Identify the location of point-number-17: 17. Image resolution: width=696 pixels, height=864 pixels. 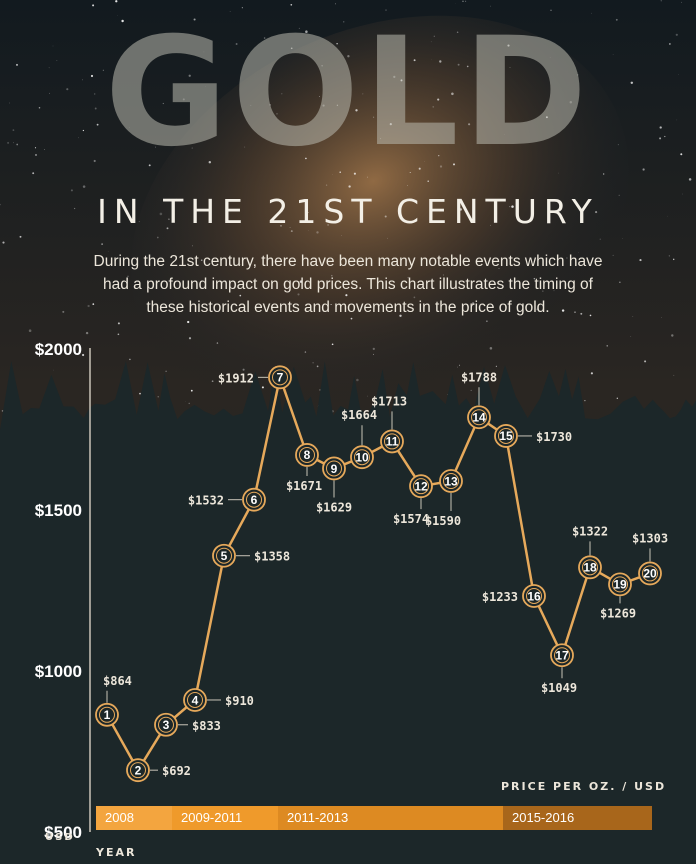
(562, 656).